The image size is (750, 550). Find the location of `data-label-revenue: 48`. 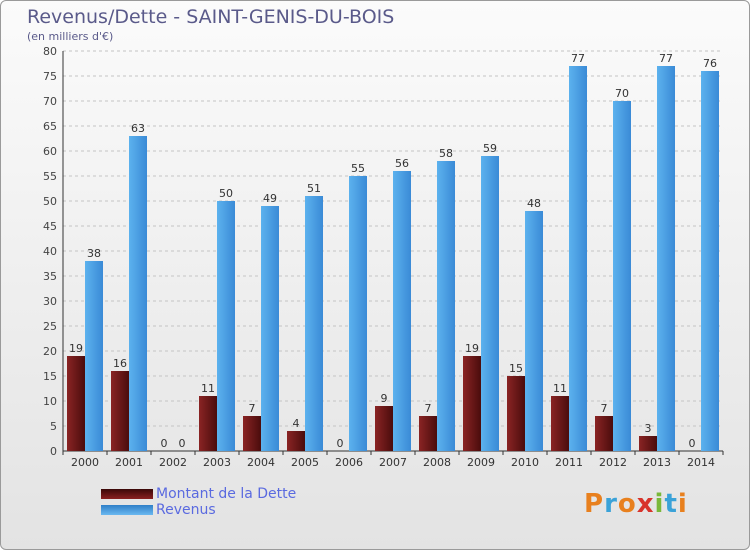

data-label-revenue: 48 is located at coordinates (534, 203).